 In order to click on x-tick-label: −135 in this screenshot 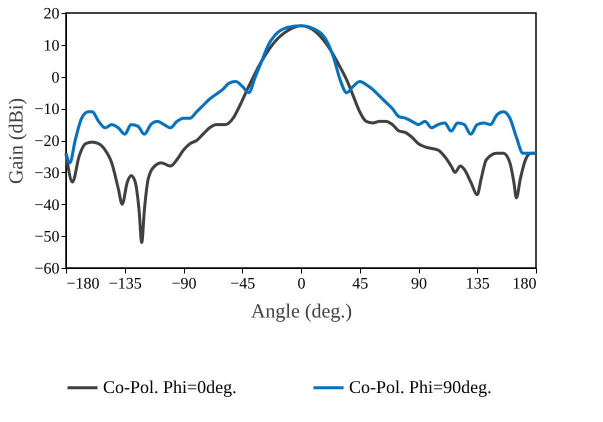, I will do `click(125, 284)`.